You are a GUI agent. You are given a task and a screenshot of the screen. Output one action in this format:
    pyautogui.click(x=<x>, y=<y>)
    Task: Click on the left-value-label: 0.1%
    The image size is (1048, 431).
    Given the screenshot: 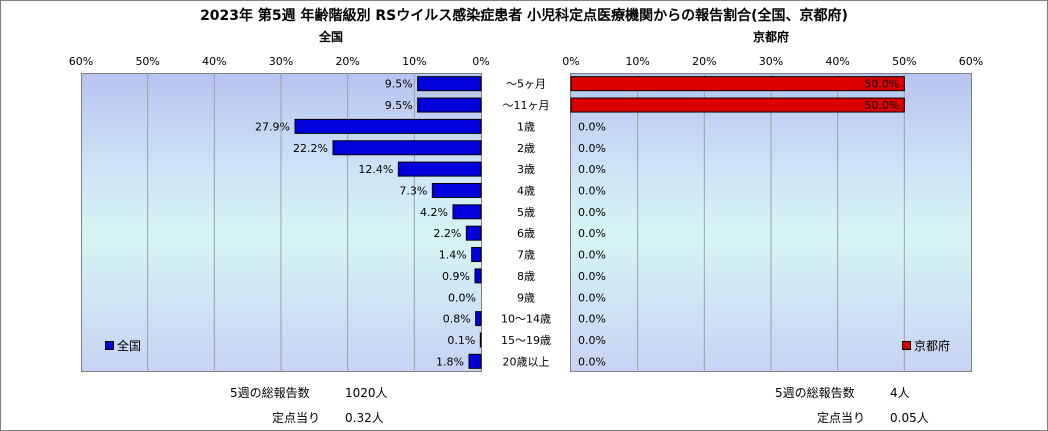 What is the action you would take?
    pyautogui.click(x=461, y=340)
    